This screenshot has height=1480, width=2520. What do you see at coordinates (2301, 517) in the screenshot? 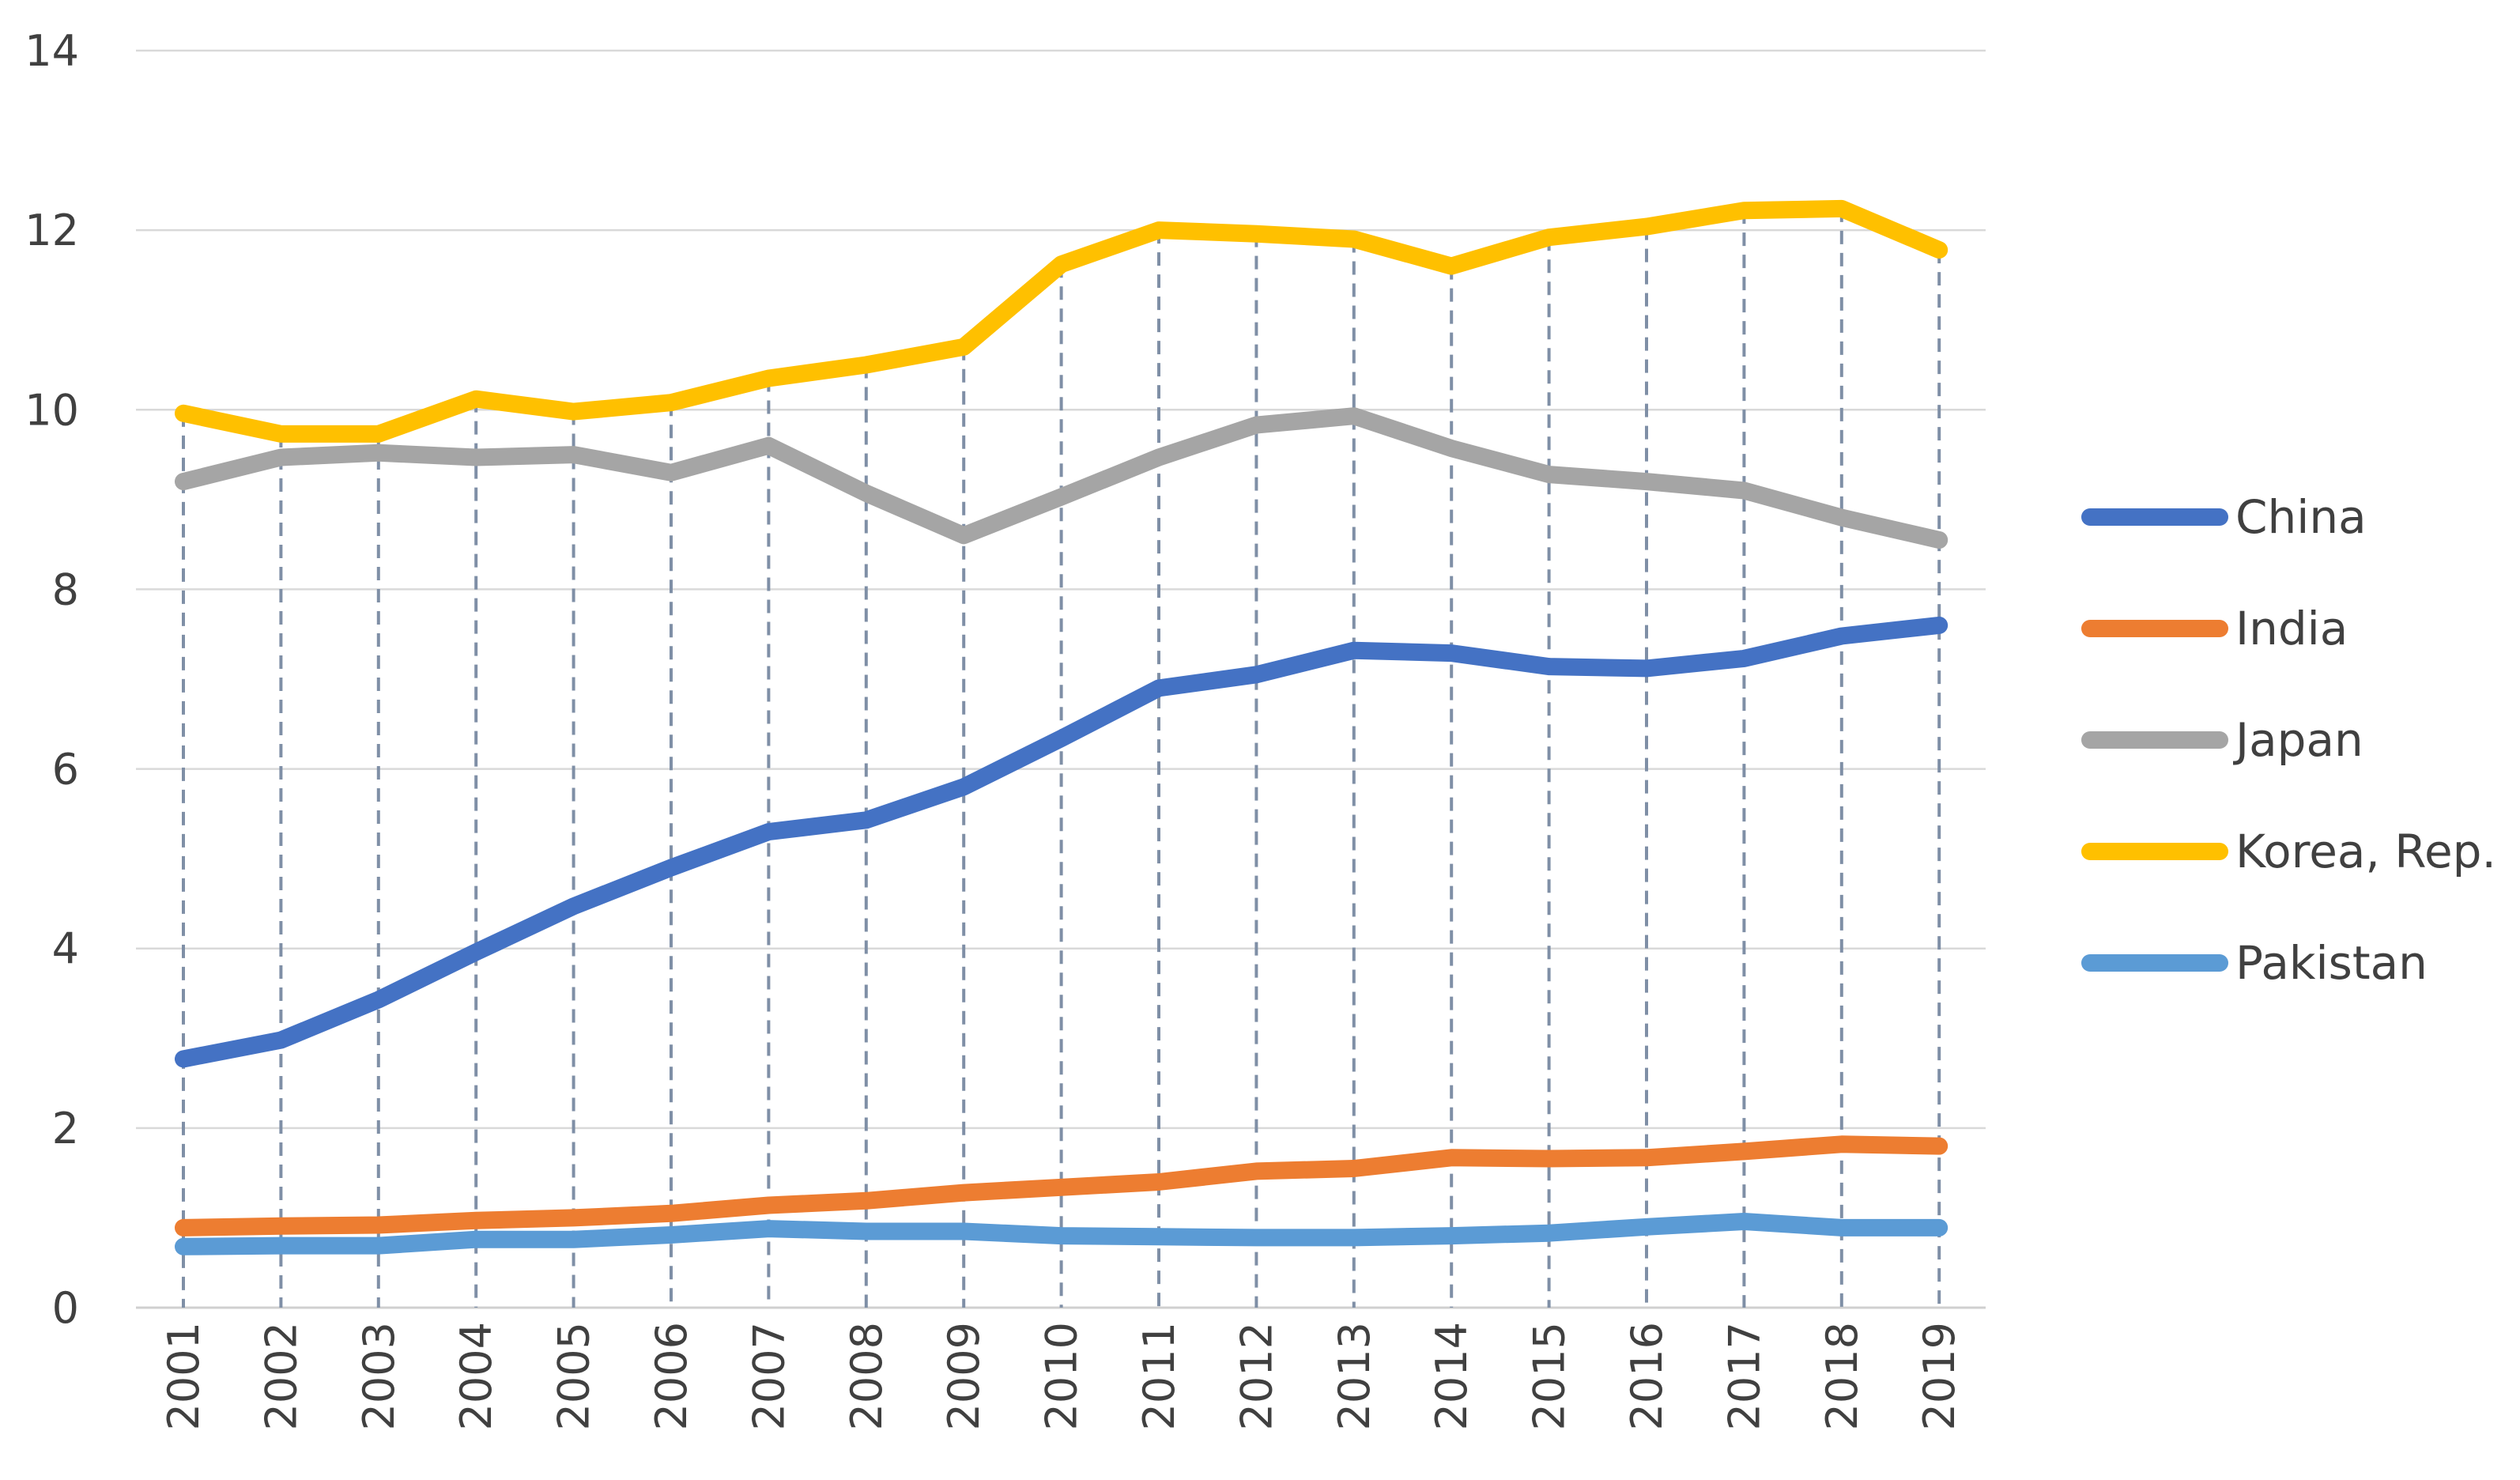
I see `legend-label-china: China` at bounding box center [2301, 517].